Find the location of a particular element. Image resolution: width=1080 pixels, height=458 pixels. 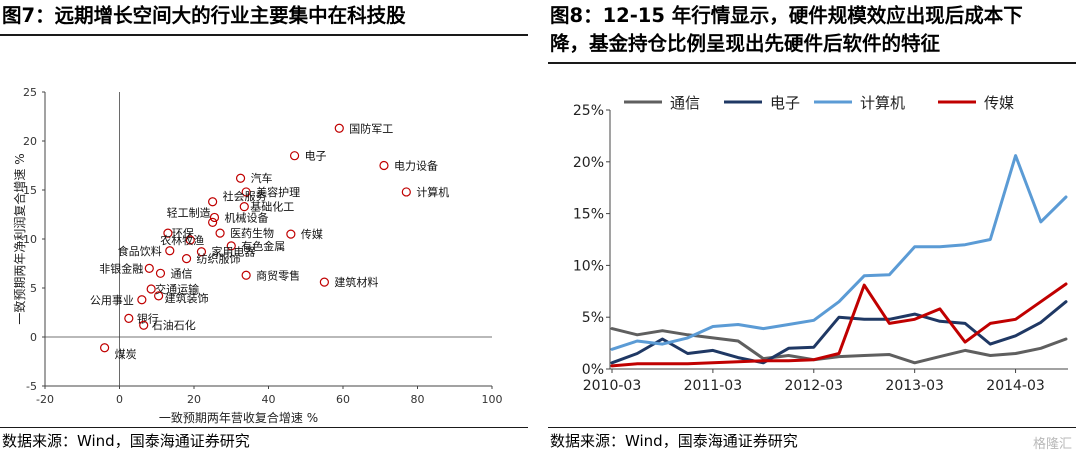

y-tick-label: 5% is located at coordinates (593, 318).